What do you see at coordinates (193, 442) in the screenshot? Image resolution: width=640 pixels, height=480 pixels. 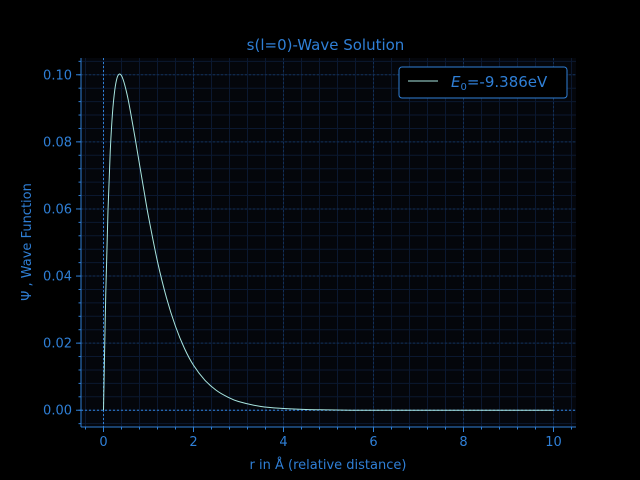 I see `x-tick-label: 2` at bounding box center [193, 442].